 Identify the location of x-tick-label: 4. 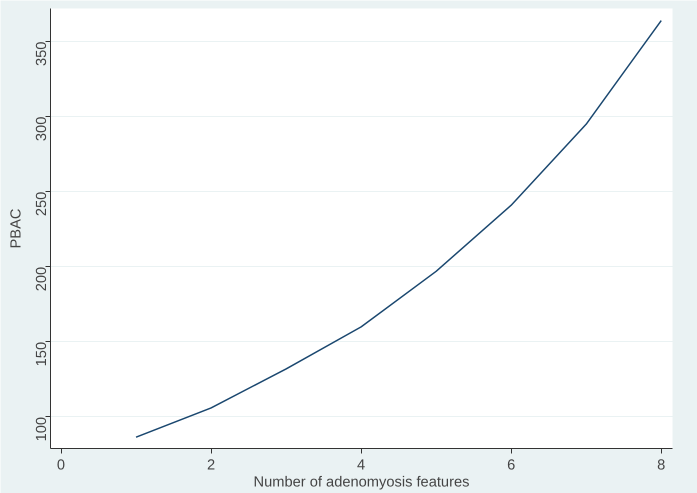
(361, 466).